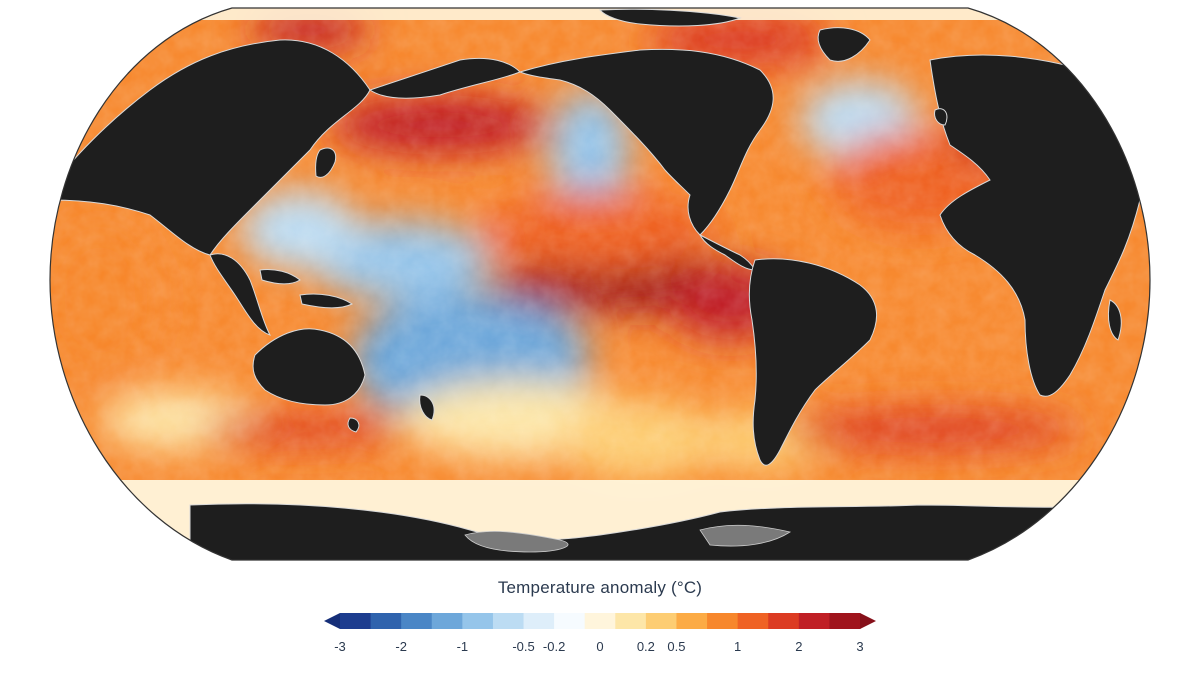 Image resolution: width=1200 pixels, height=675 pixels. What do you see at coordinates (600, 587) in the screenshot?
I see `legend-title: Temperature anomaly (°C)` at bounding box center [600, 587].